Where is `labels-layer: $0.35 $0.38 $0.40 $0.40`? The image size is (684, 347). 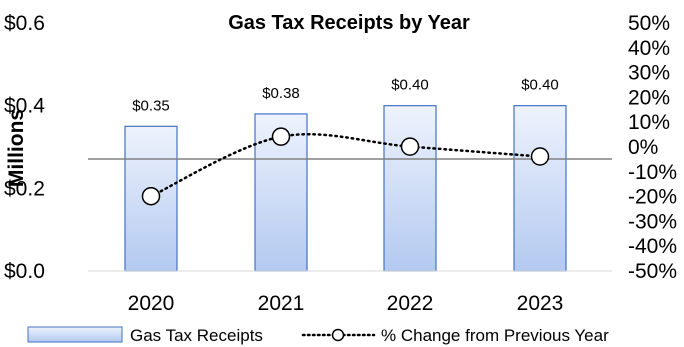 labels-layer: $0.35 $0.38 $0.40 $0.40 is located at coordinates (345, 96).